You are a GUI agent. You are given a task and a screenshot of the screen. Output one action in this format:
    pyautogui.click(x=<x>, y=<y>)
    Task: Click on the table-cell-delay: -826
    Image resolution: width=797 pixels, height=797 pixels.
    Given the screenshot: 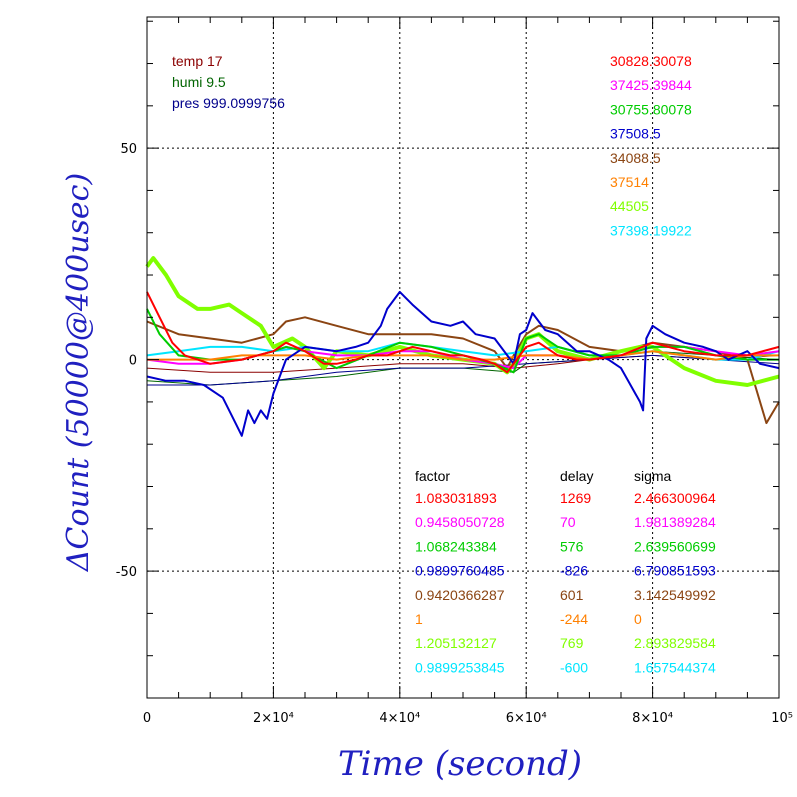 What is the action you would take?
    pyautogui.click(x=574, y=571)
    